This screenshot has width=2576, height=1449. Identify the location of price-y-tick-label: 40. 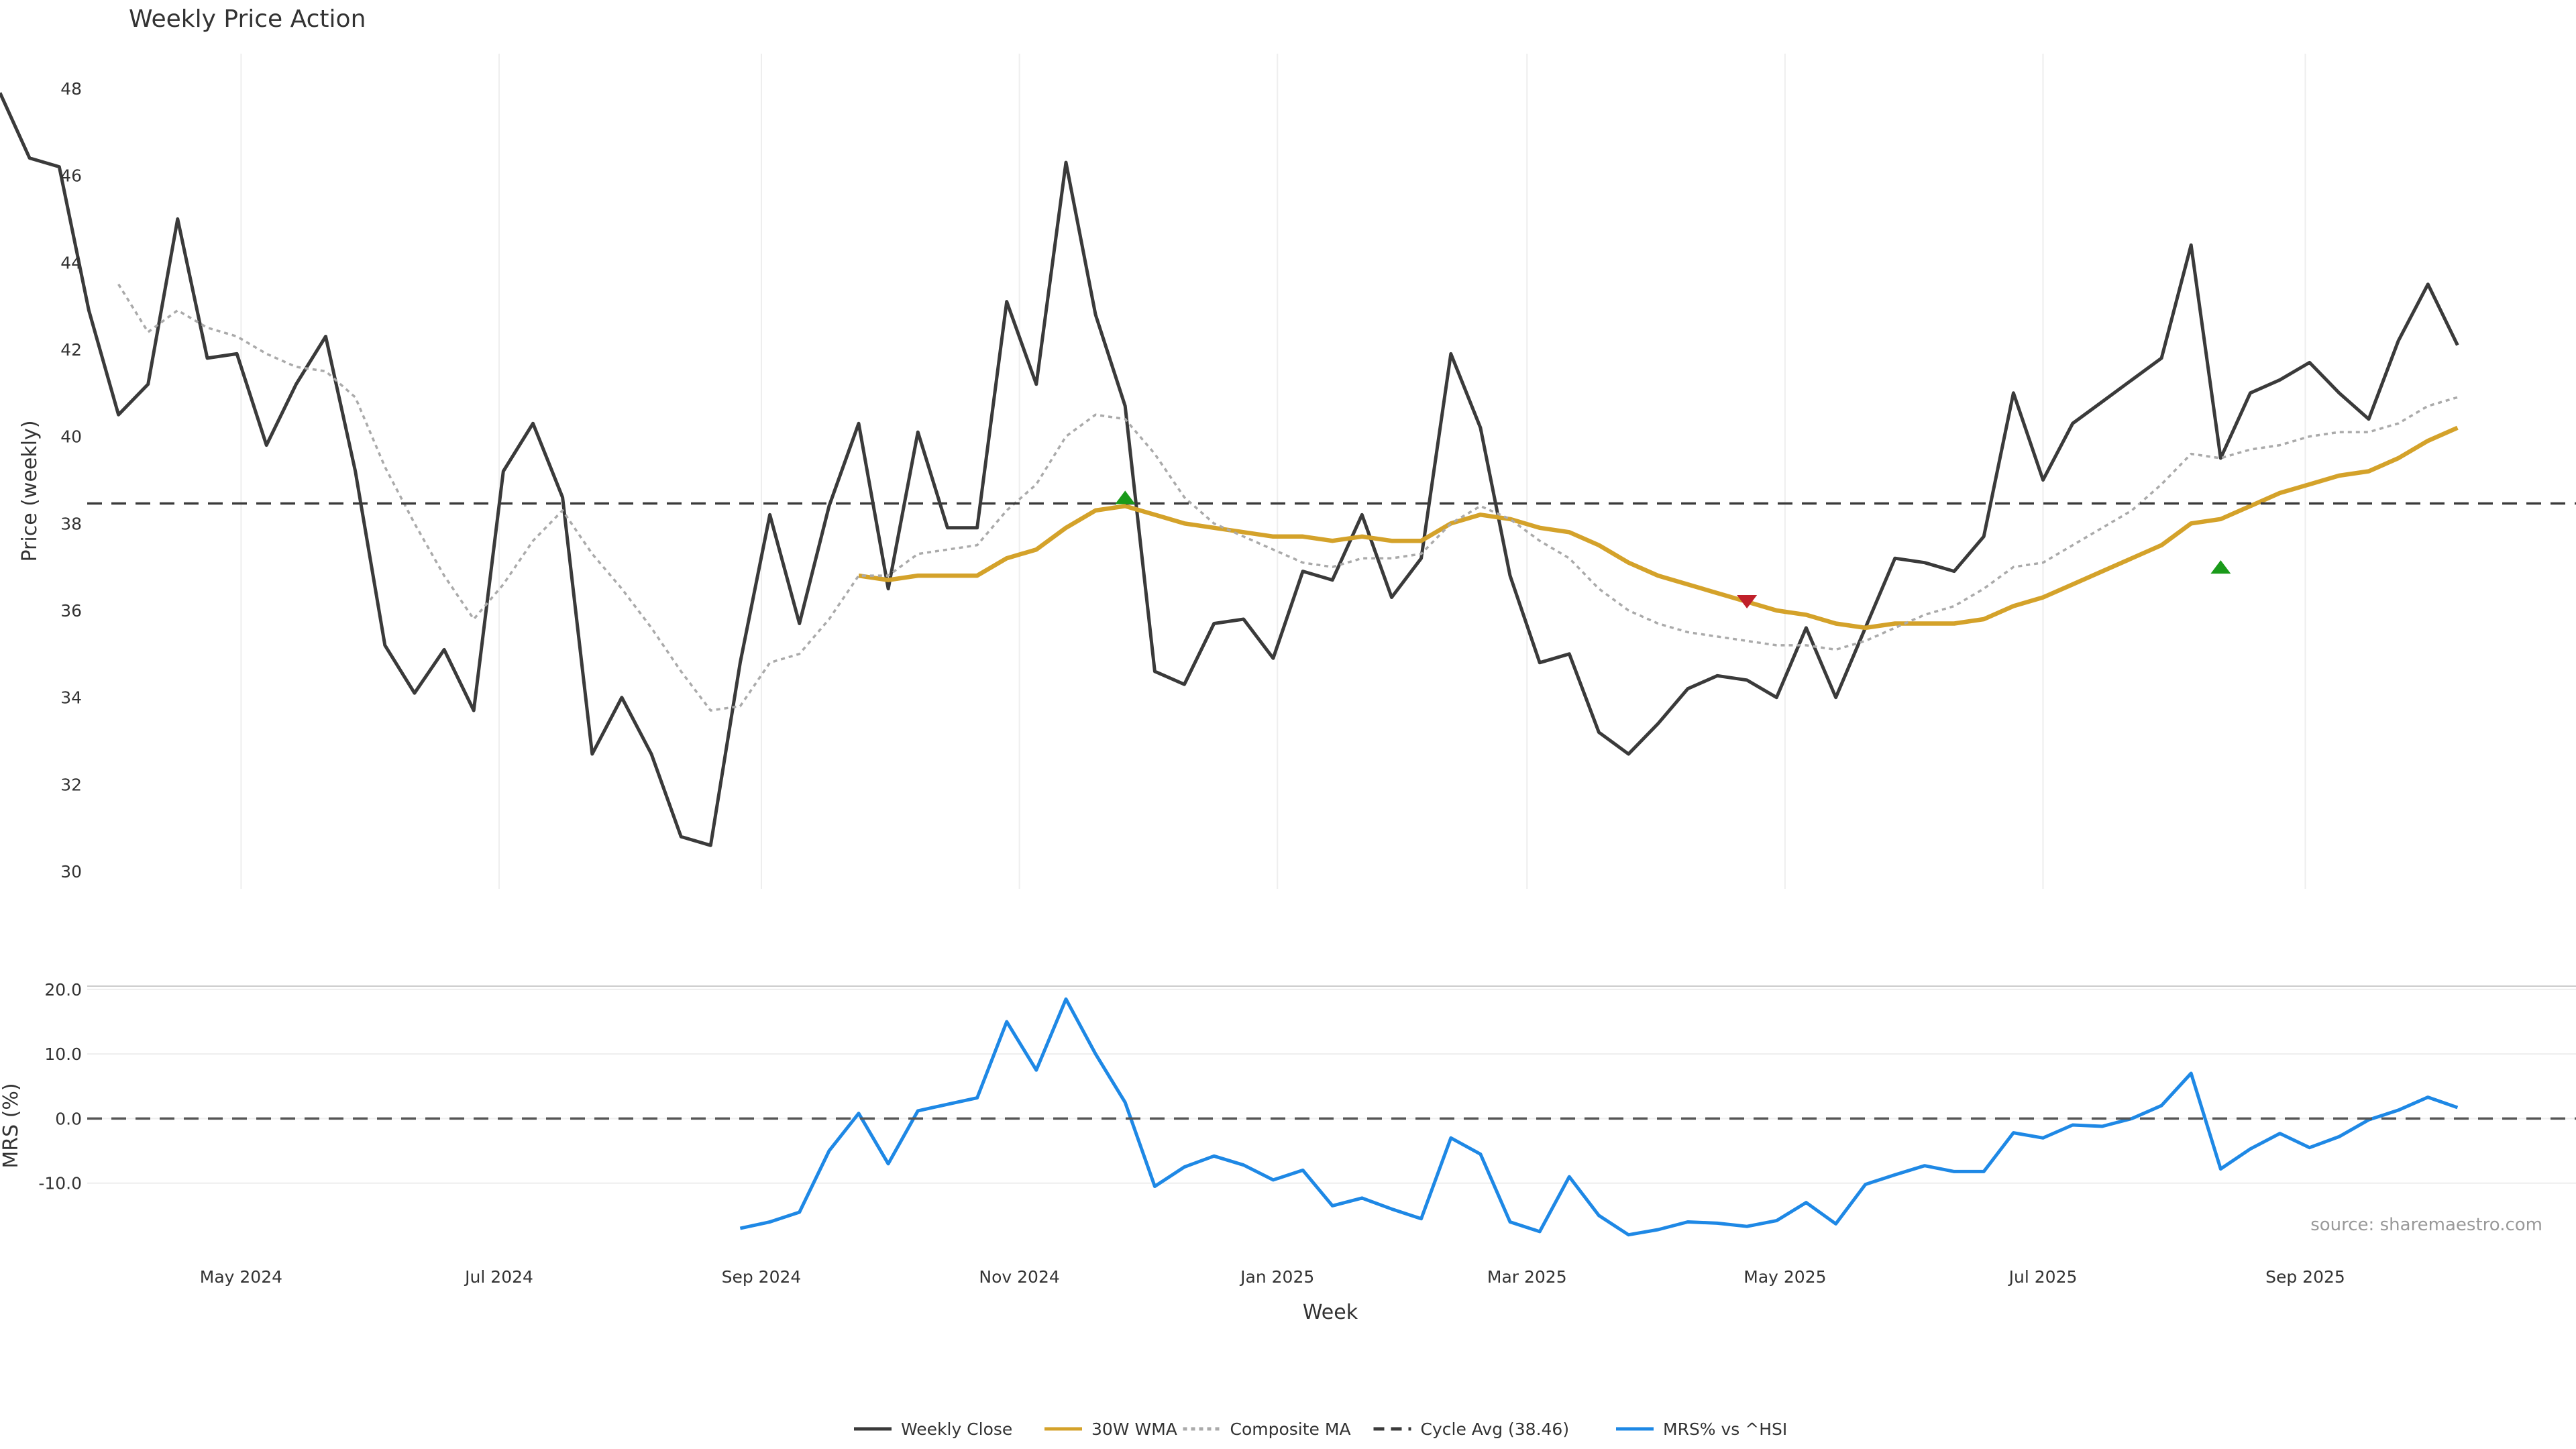
(71, 437).